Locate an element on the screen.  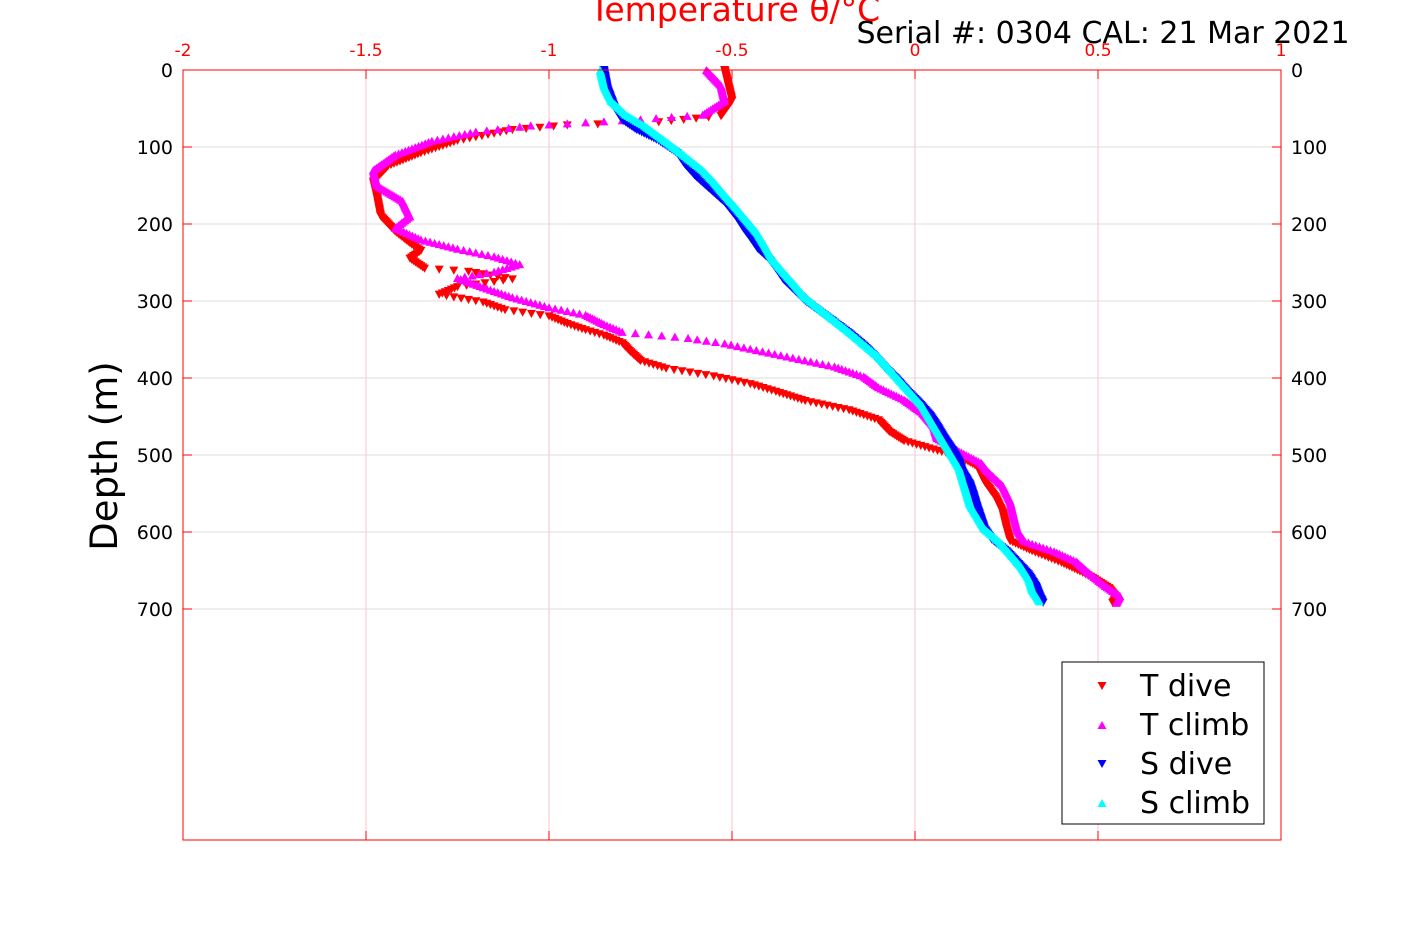
y-tick-label-right: 100 is located at coordinates (1309, 148).